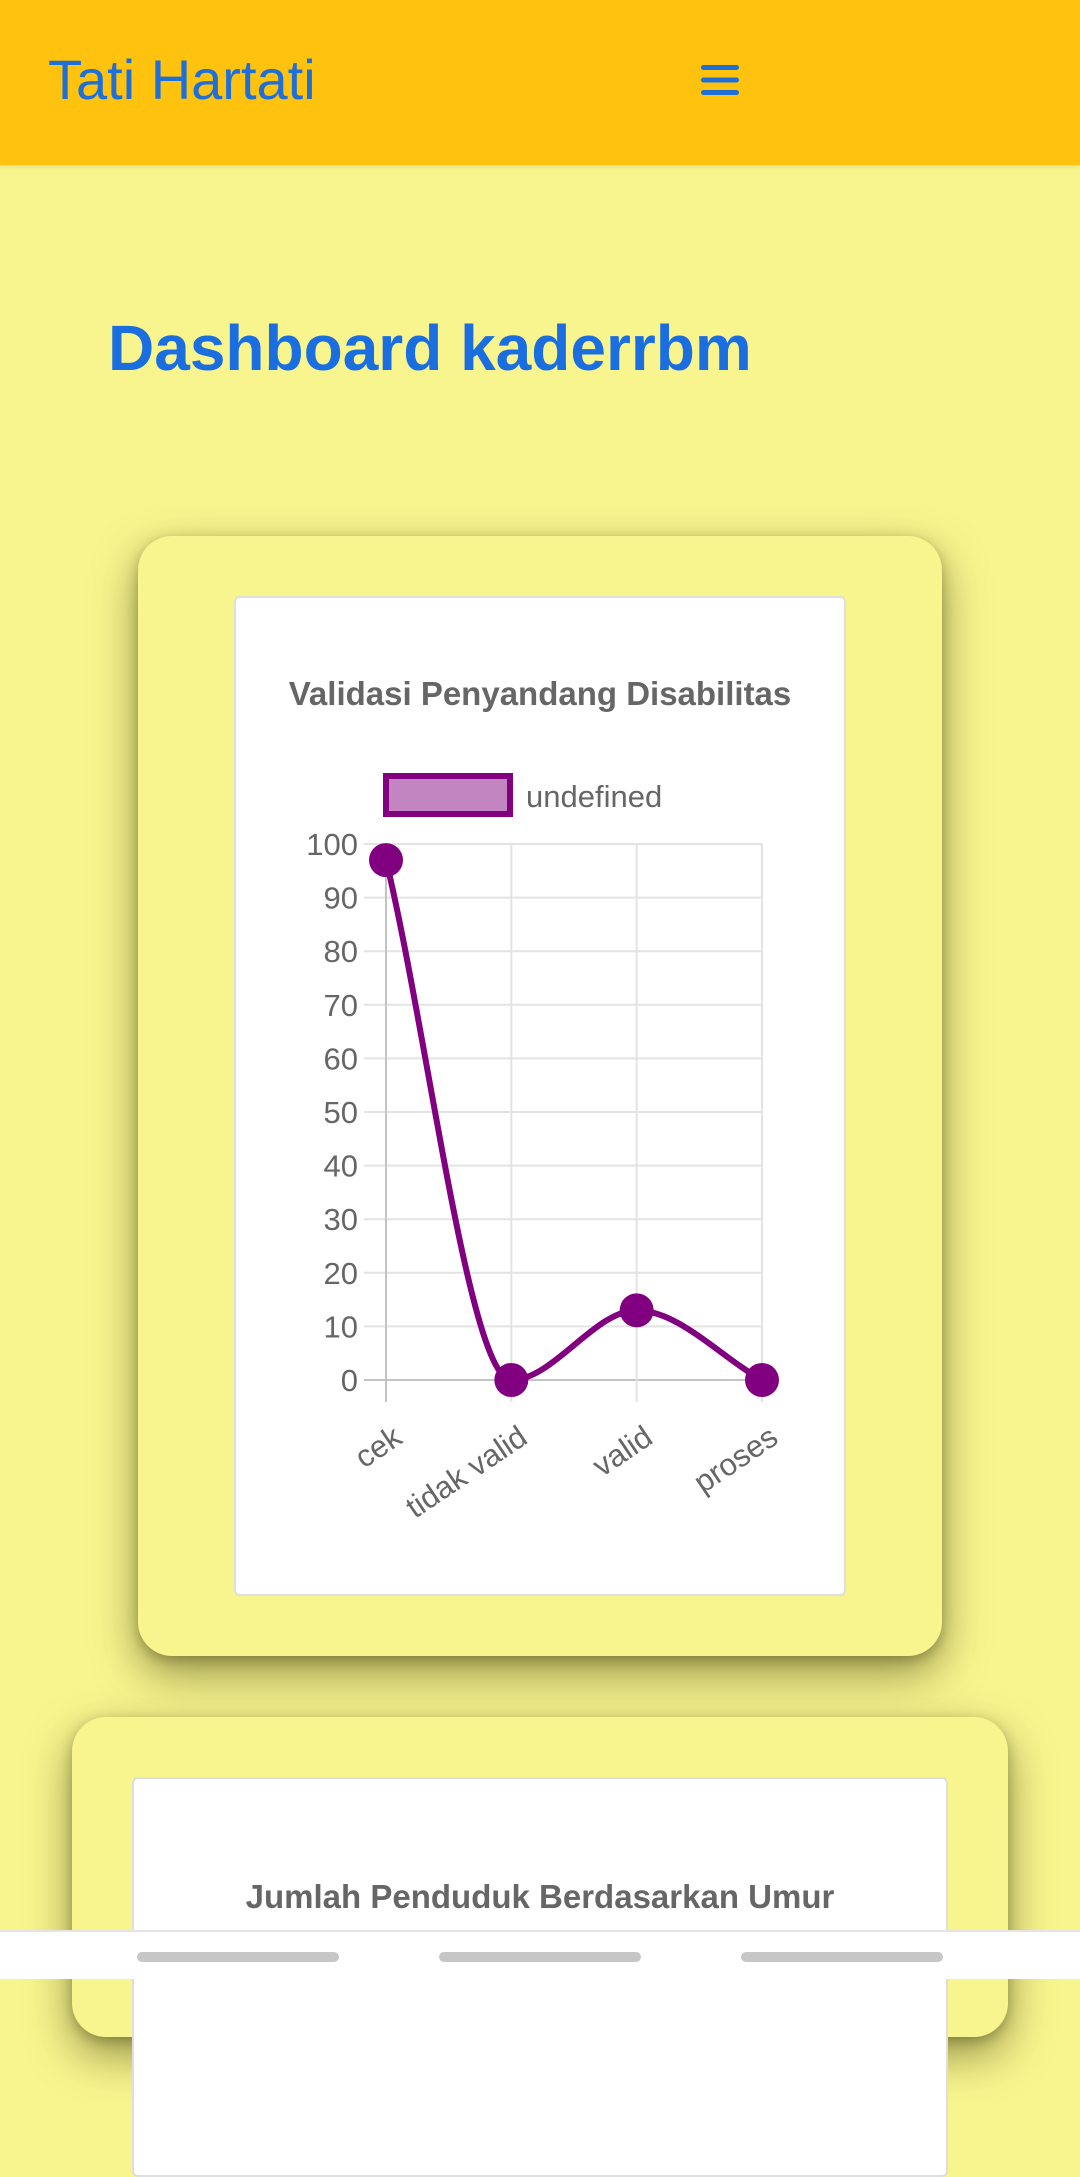 The image size is (1080, 2177). I want to click on y-tick-label: 50, so click(341, 1112).